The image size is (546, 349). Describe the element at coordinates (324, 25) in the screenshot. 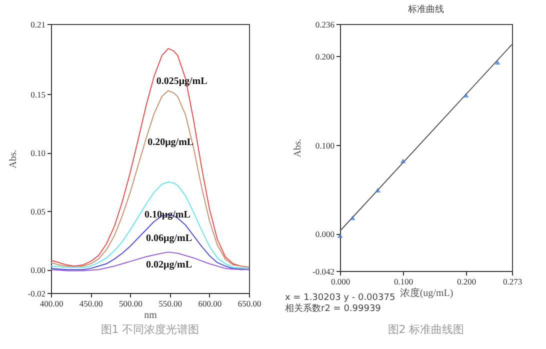

I see `y-tick-label: 0.236` at that location.